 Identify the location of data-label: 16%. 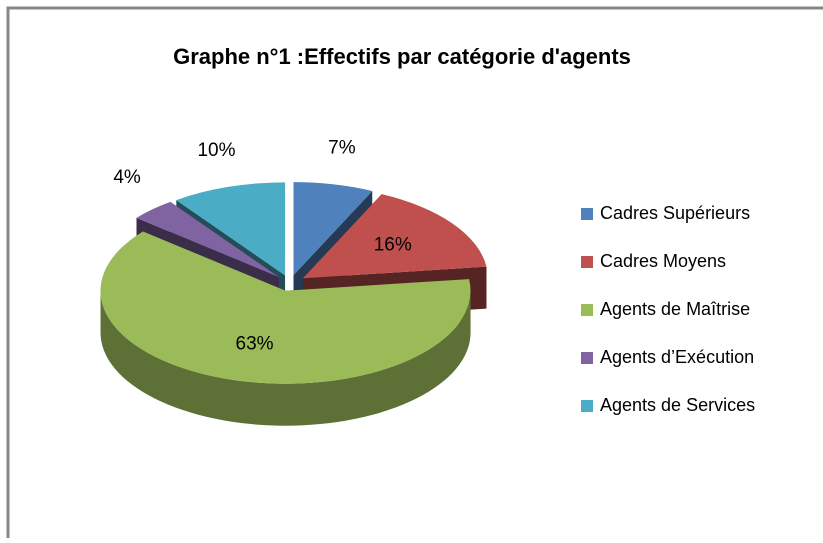
(393, 244).